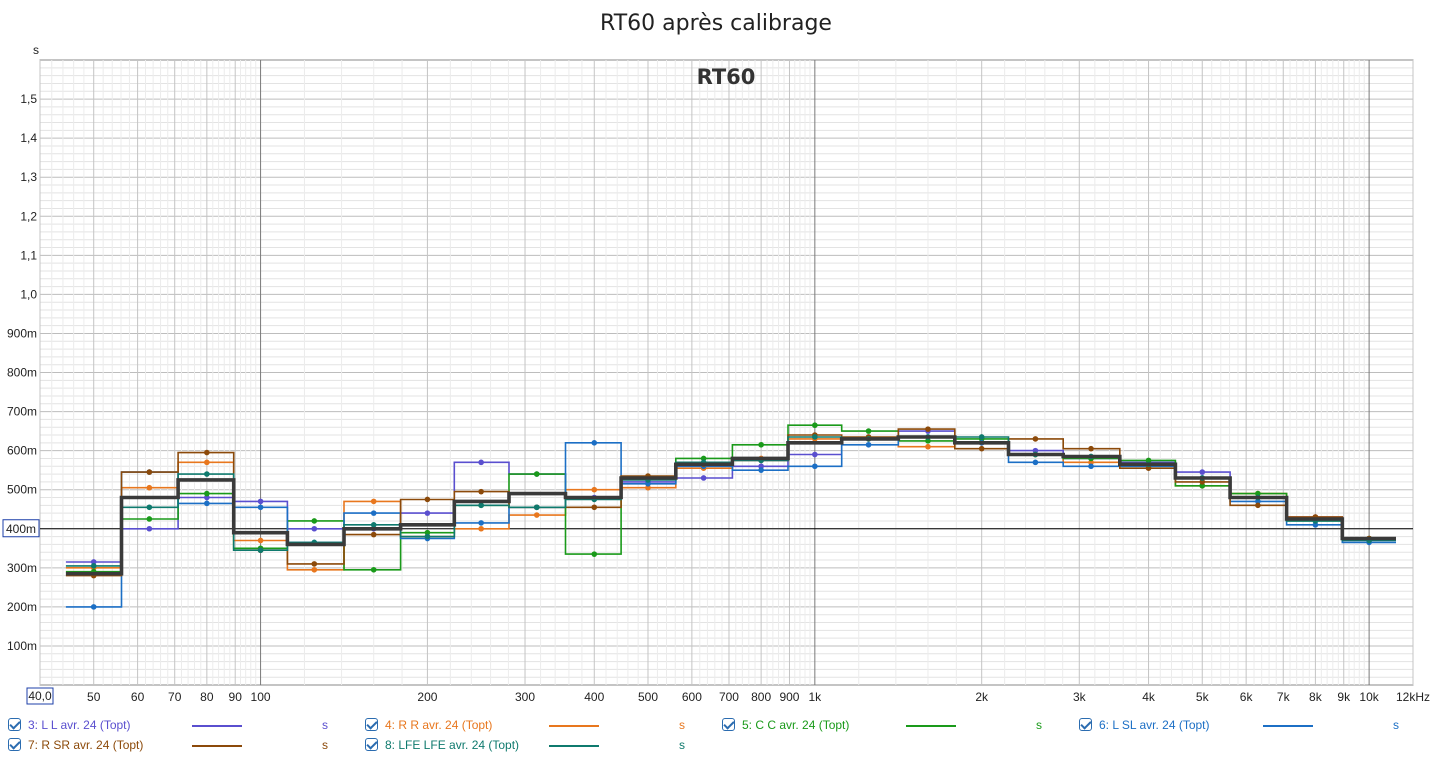 Image resolution: width=1433 pixels, height=757 pixels. I want to click on x-tick-label: 4k, so click(1149, 697).